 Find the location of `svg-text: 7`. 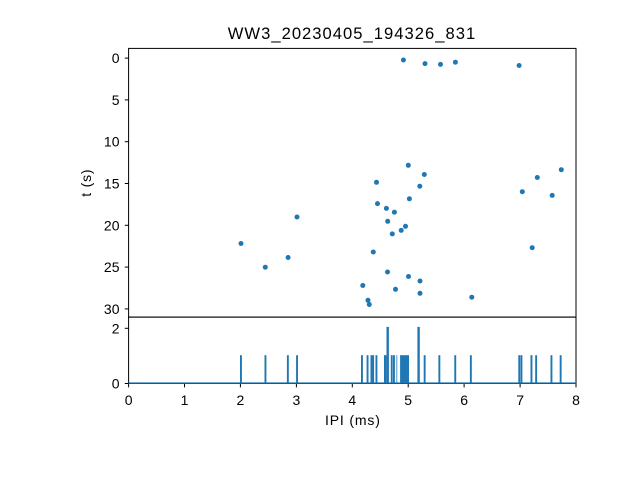

svg-text: 7 is located at coordinates (520, 400).